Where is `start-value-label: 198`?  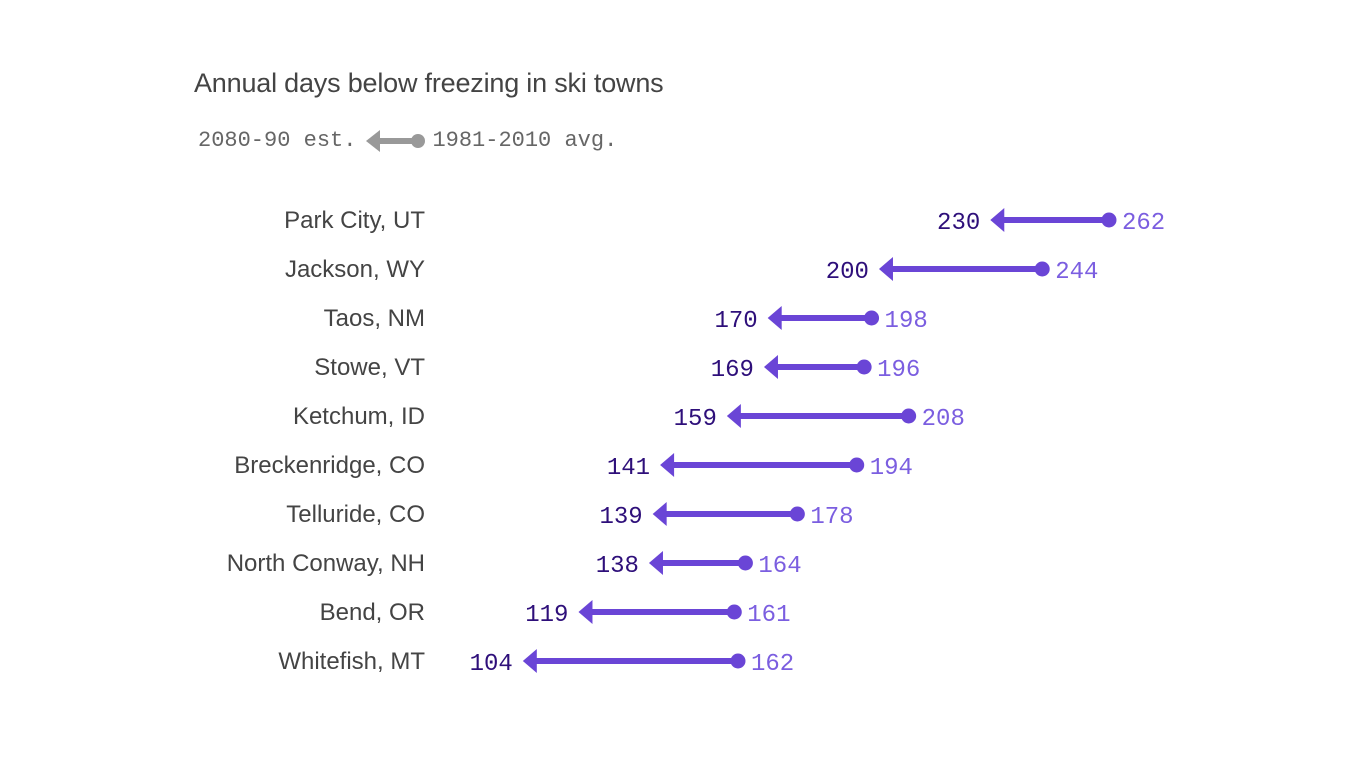
start-value-label: 198 is located at coordinates (906, 321).